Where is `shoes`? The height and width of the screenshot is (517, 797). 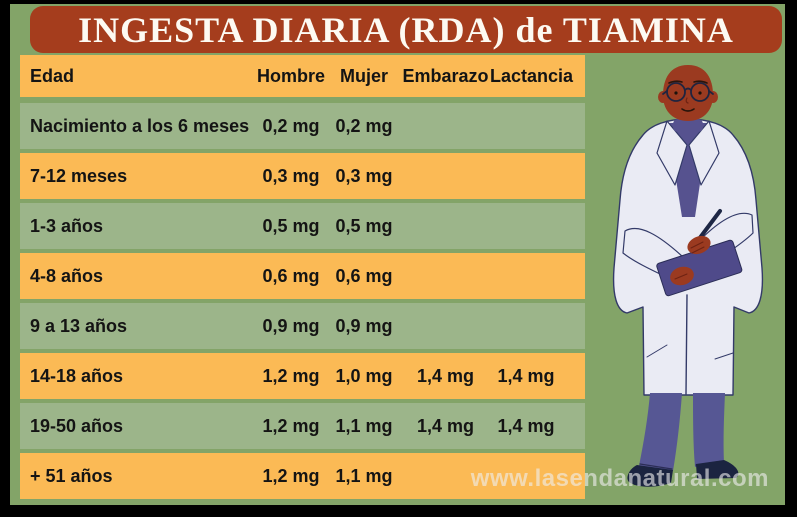
shoes is located at coordinates (683, 473).